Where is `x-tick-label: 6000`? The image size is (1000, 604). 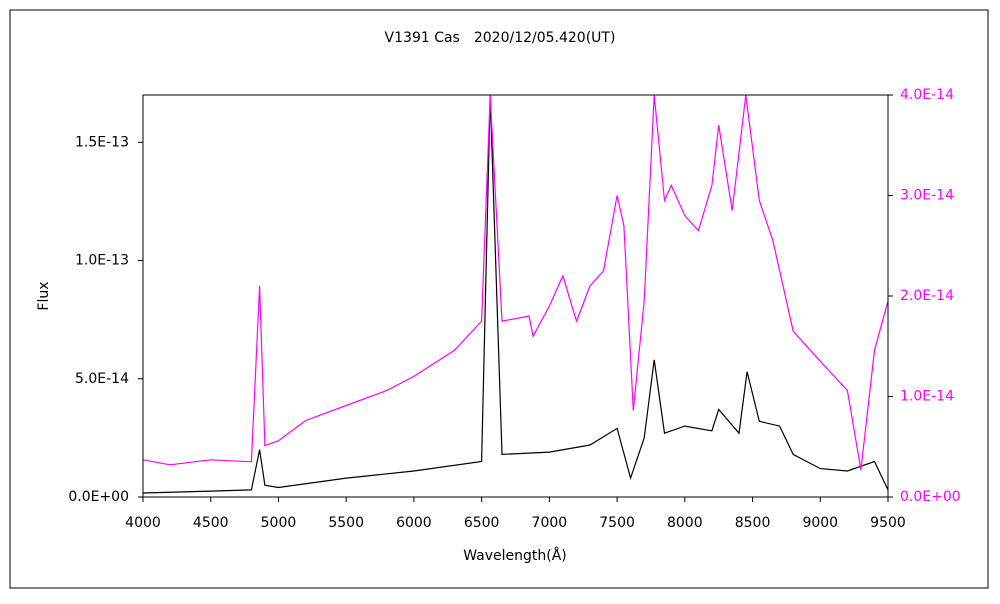 x-tick-label: 6000 is located at coordinates (414, 523).